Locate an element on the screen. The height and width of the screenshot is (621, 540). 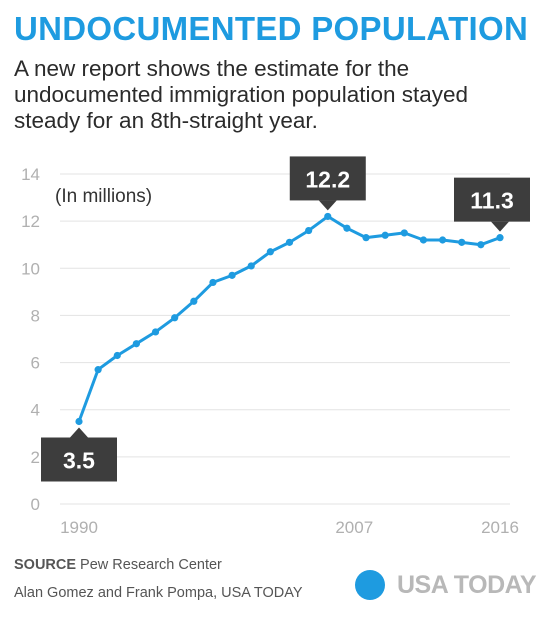
callout-label: 12.2 is located at coordinates (327, 179).